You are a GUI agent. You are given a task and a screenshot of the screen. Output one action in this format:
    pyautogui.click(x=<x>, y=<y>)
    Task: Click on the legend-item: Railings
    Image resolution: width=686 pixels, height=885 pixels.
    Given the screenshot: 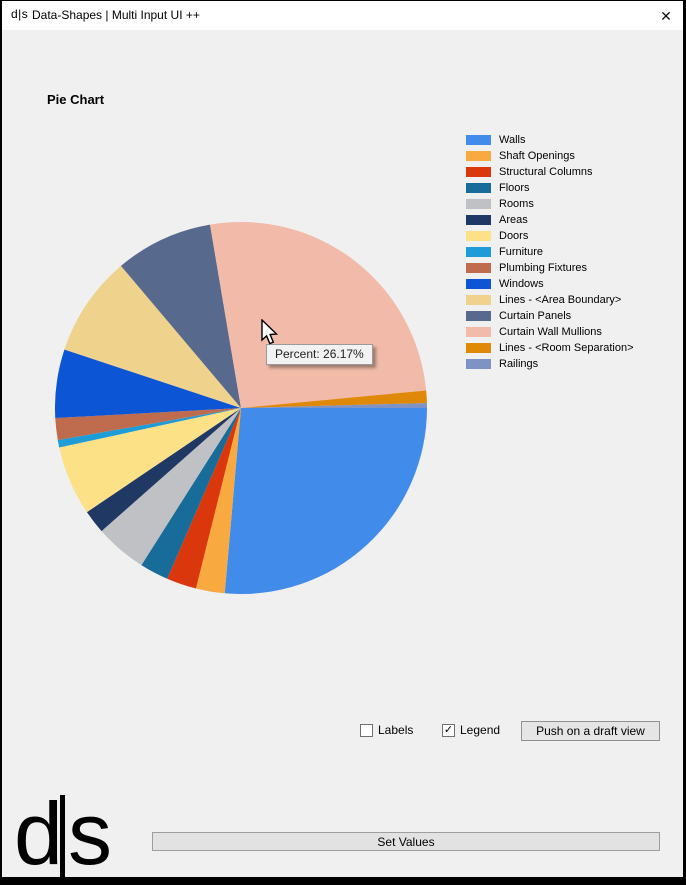 What is the action you would take?
    pyautogui.click(x=571, y=364)
    